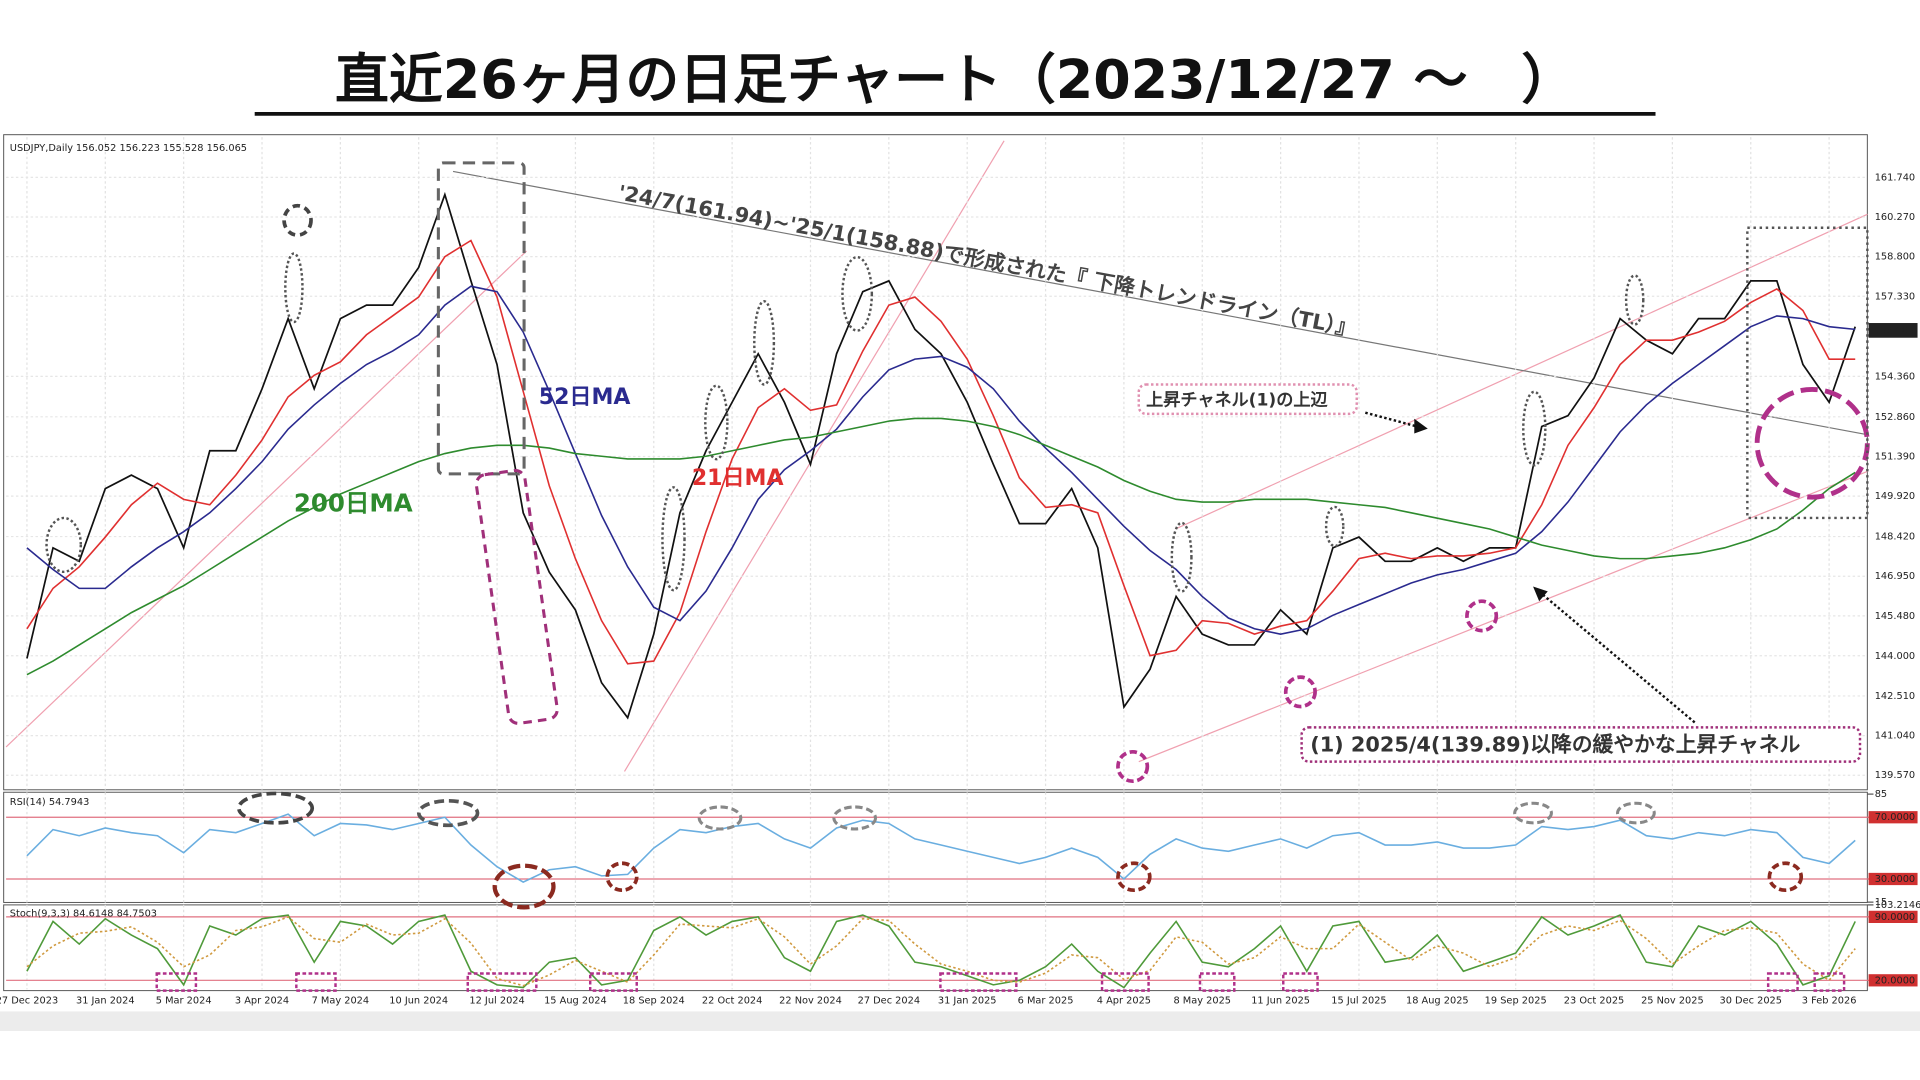 Image resolution: width=1920 pixels, height=1080 pixels. What do you see at coordinates (1895, 537) in the screenshot?
I see `y-tick-label: 148.420` at bounding box center [1895, 537].